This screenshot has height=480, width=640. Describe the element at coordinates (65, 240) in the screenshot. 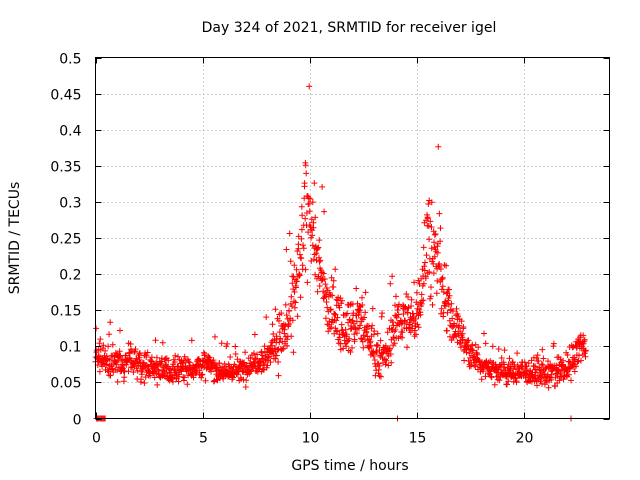

I see `y-tick-labels: 0 0.05 0.1 0.15 0.2 0.25 0.3 0.35 0.4 0.45 0.5` at that location.